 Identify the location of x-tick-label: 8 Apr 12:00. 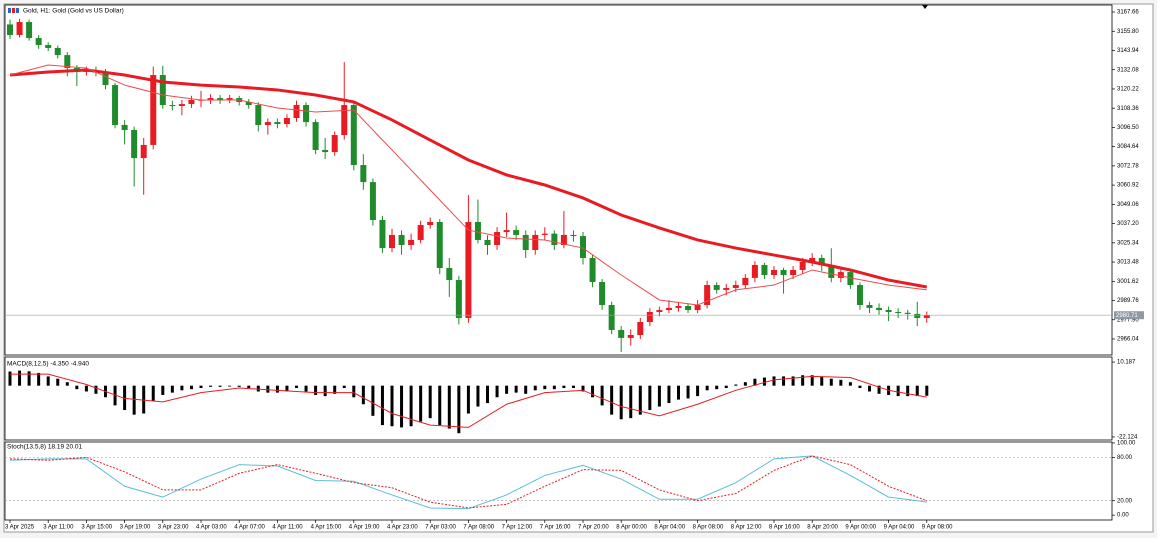
(746, 528).